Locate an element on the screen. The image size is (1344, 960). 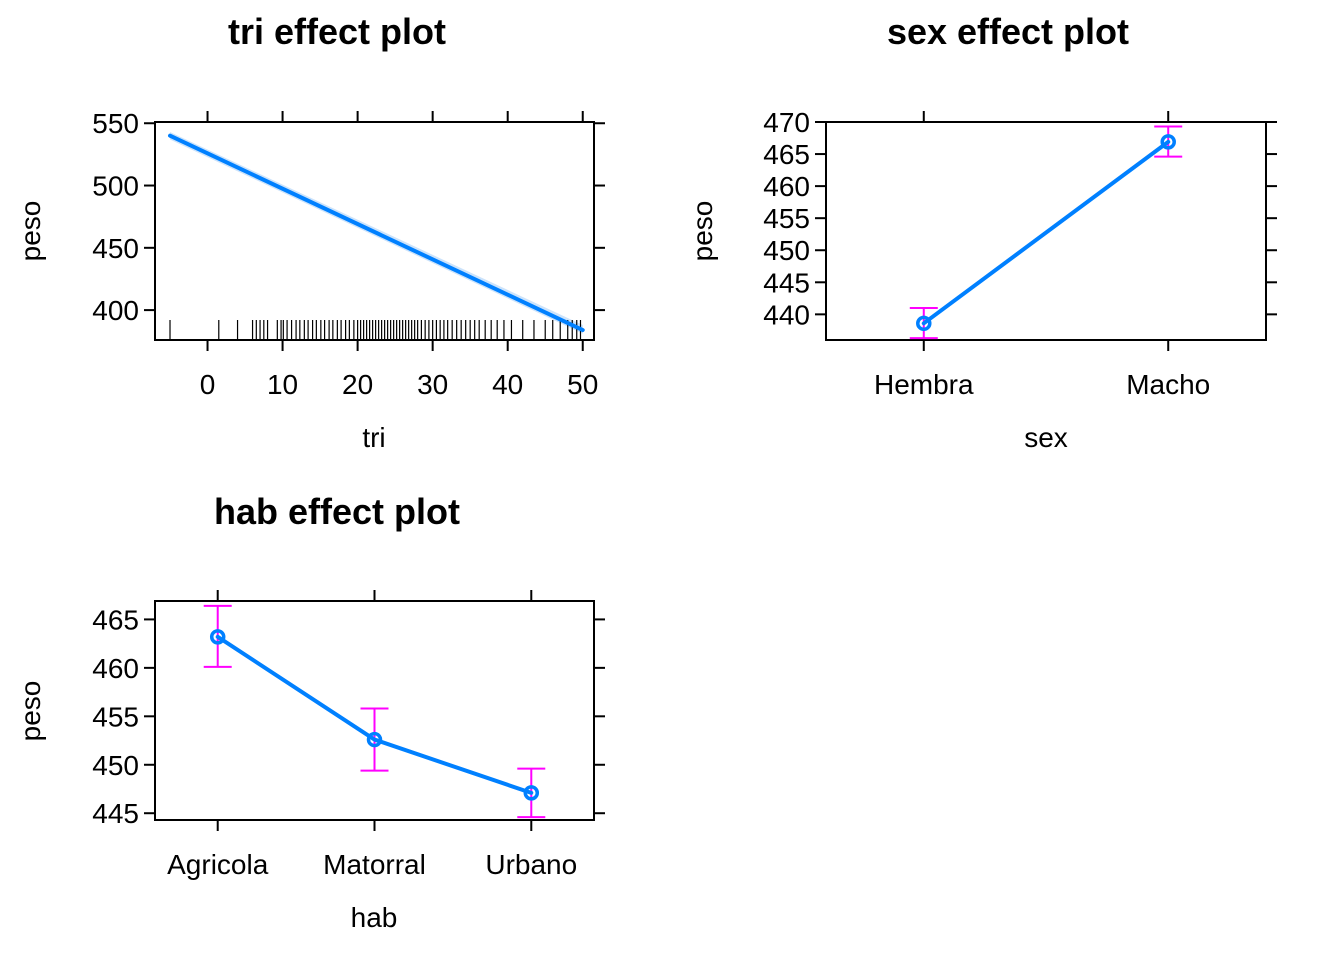
hab-effect-line is located at coordinates (374, 714).